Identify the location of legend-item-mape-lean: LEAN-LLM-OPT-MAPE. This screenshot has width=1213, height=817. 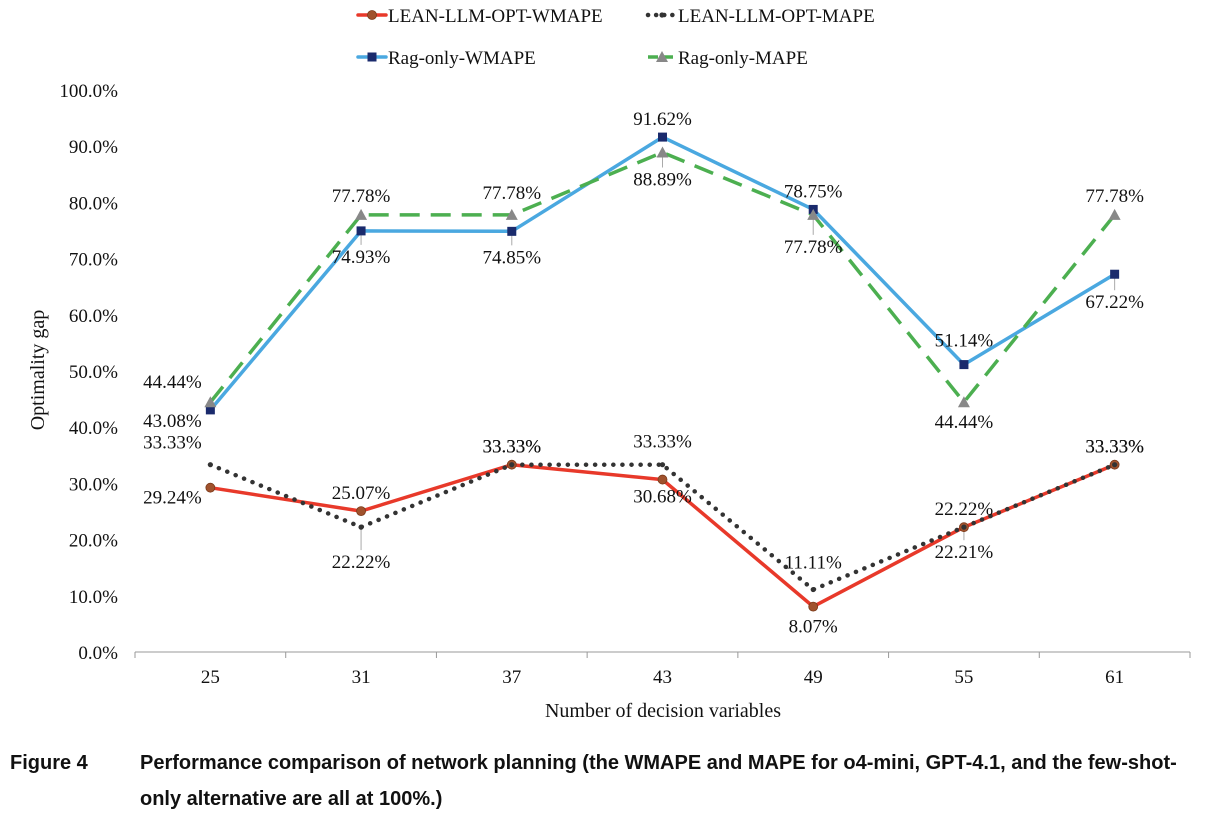
(760, 16).